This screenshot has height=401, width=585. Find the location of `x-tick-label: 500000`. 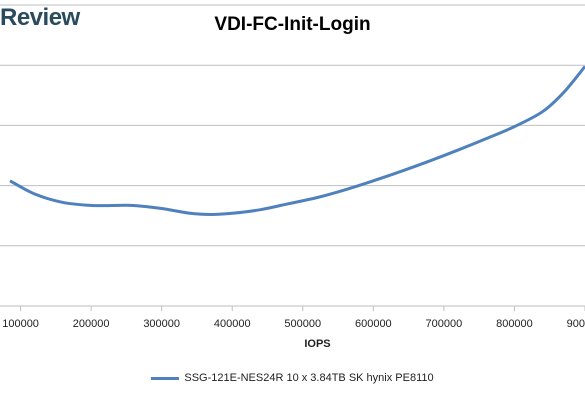

x-tick-label: 500000 is located at coordinates (302, 324).